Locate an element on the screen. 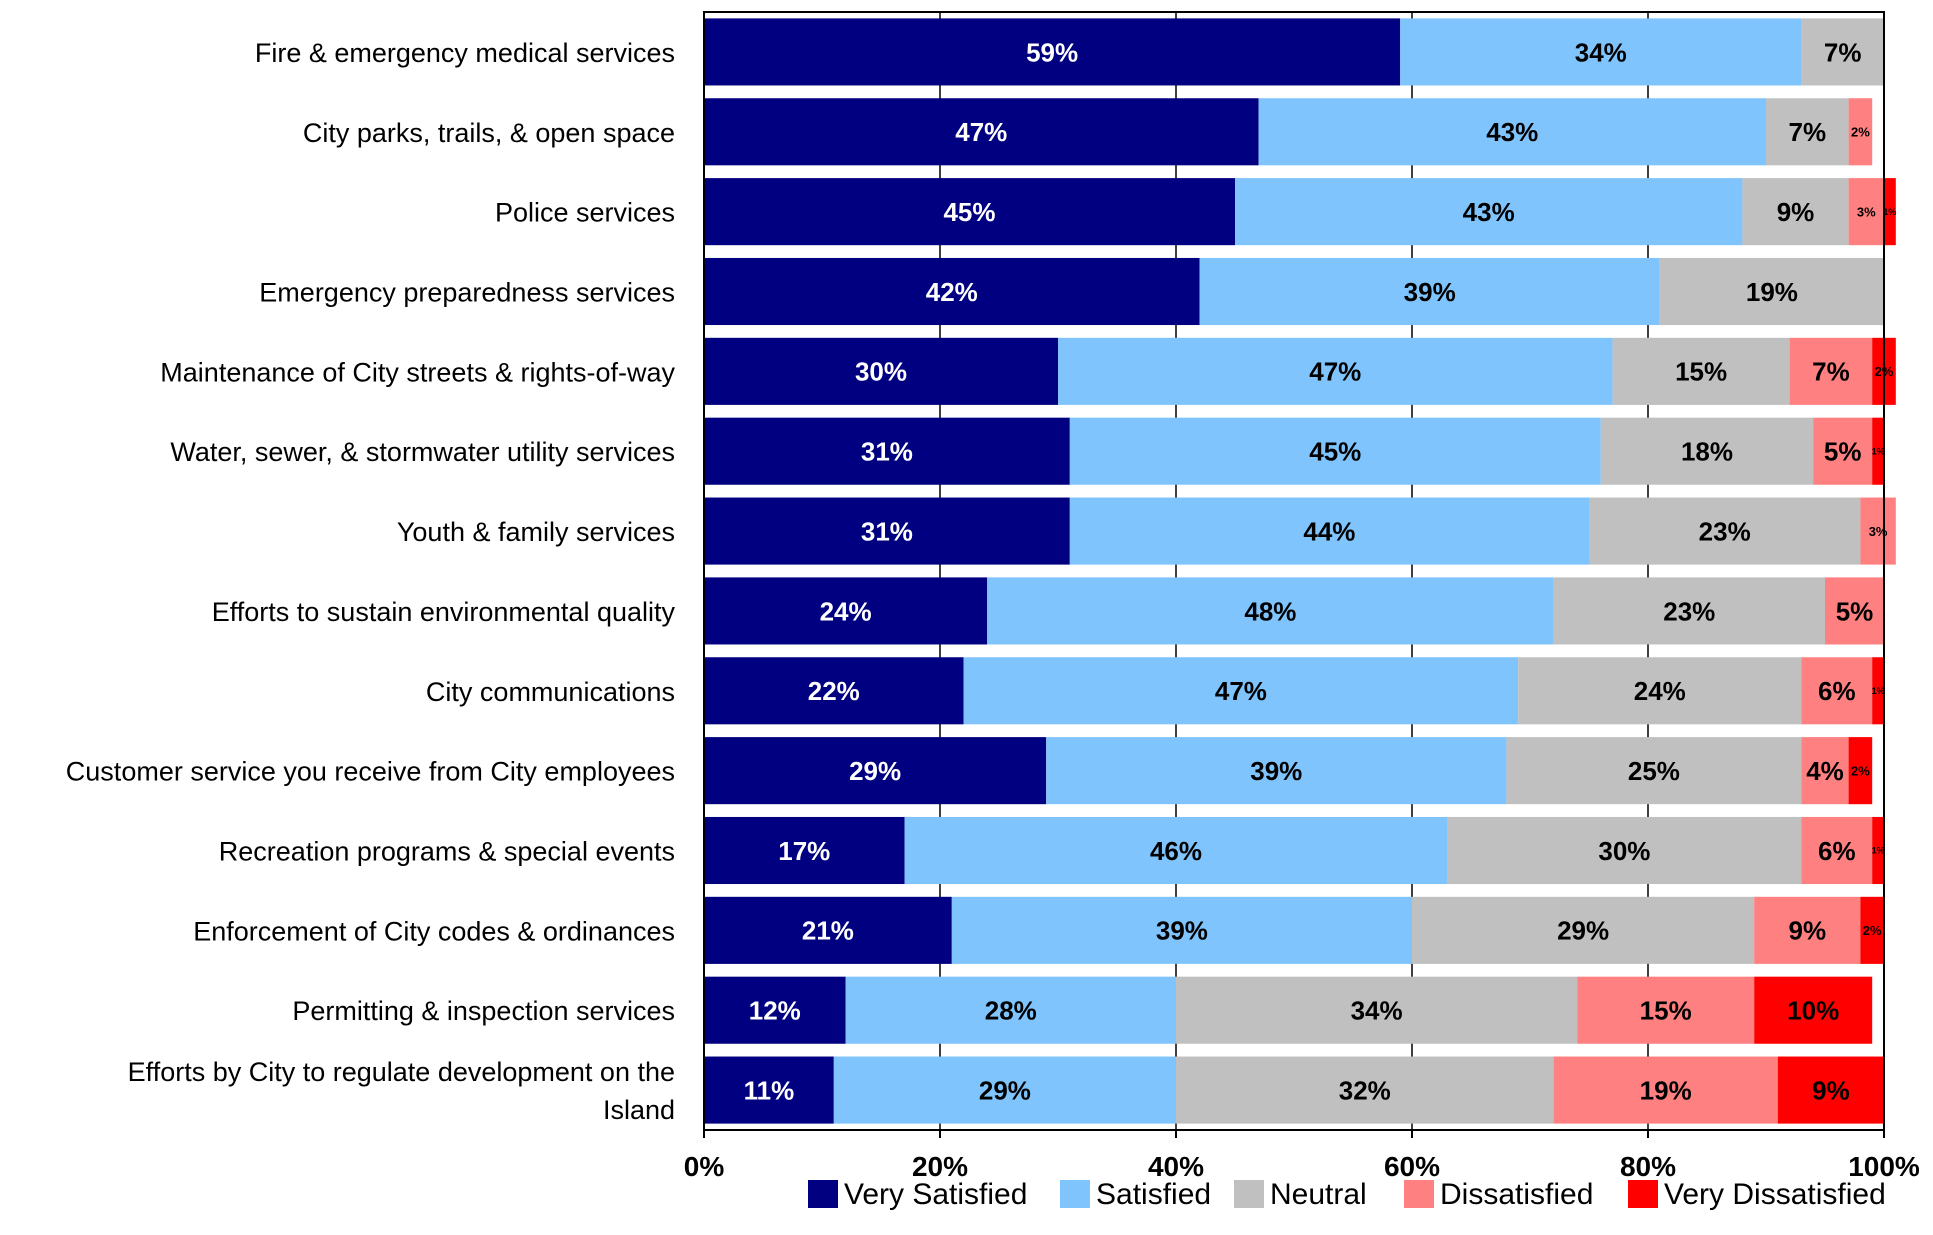  category-label: Efforts to sustain environmental quality is located at coordinates (444, 612).